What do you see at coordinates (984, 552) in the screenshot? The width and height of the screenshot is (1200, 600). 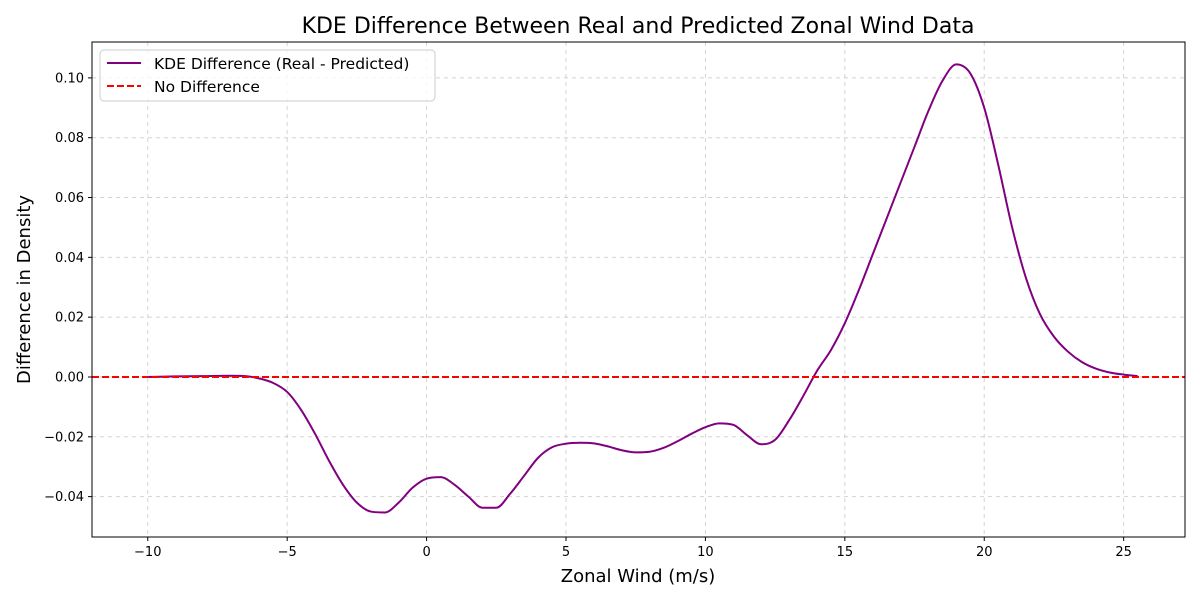 I see `x-tick-label: 20` at bounding box center [984, 552].